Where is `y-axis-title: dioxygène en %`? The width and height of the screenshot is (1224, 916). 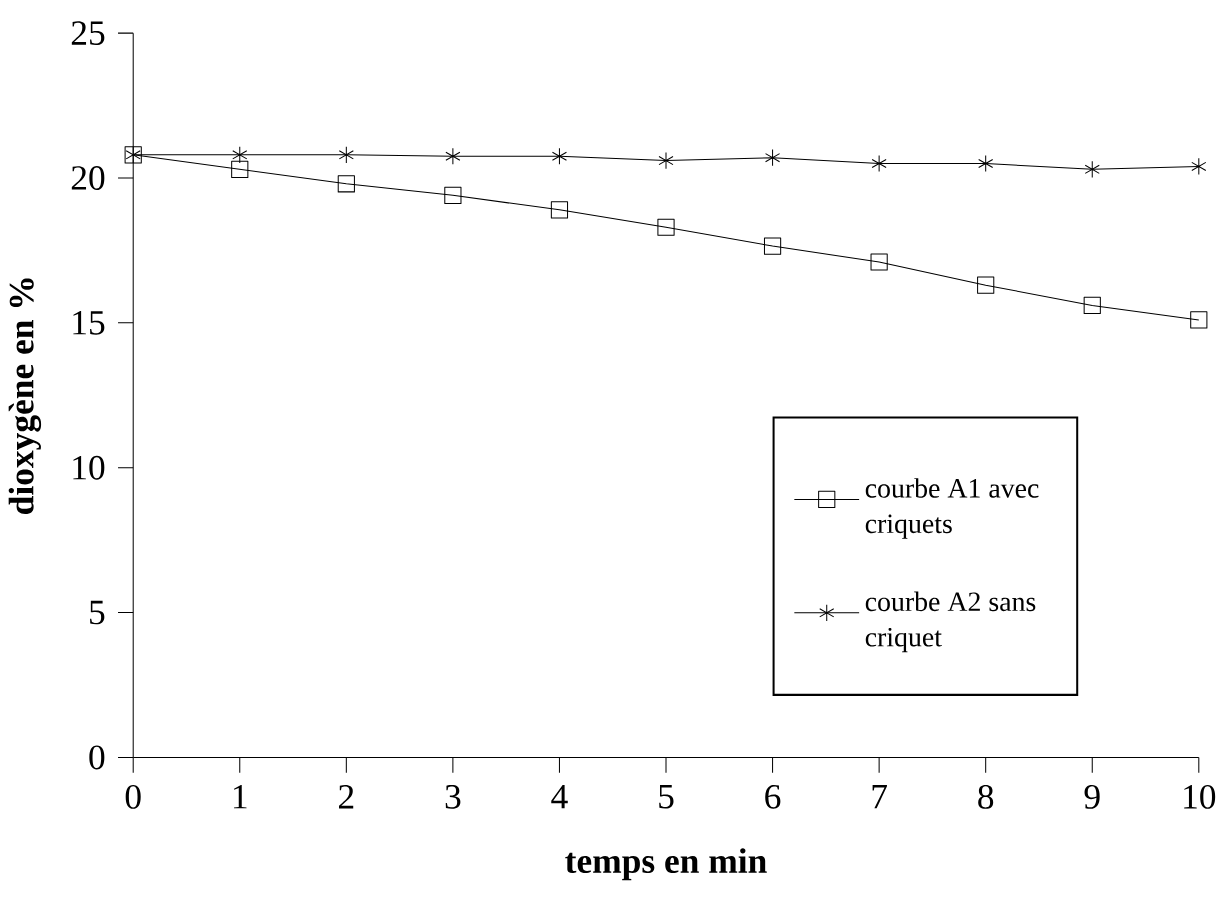 y-axis-title: dioxygène en % is located at coordinates (25, 396).